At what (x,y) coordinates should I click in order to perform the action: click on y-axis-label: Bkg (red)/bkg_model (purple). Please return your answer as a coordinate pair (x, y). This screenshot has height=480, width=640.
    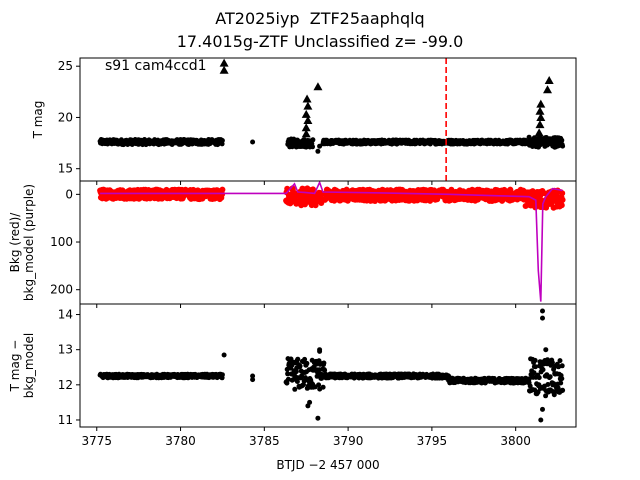
    Looking at the image, I should click on (22, 242).